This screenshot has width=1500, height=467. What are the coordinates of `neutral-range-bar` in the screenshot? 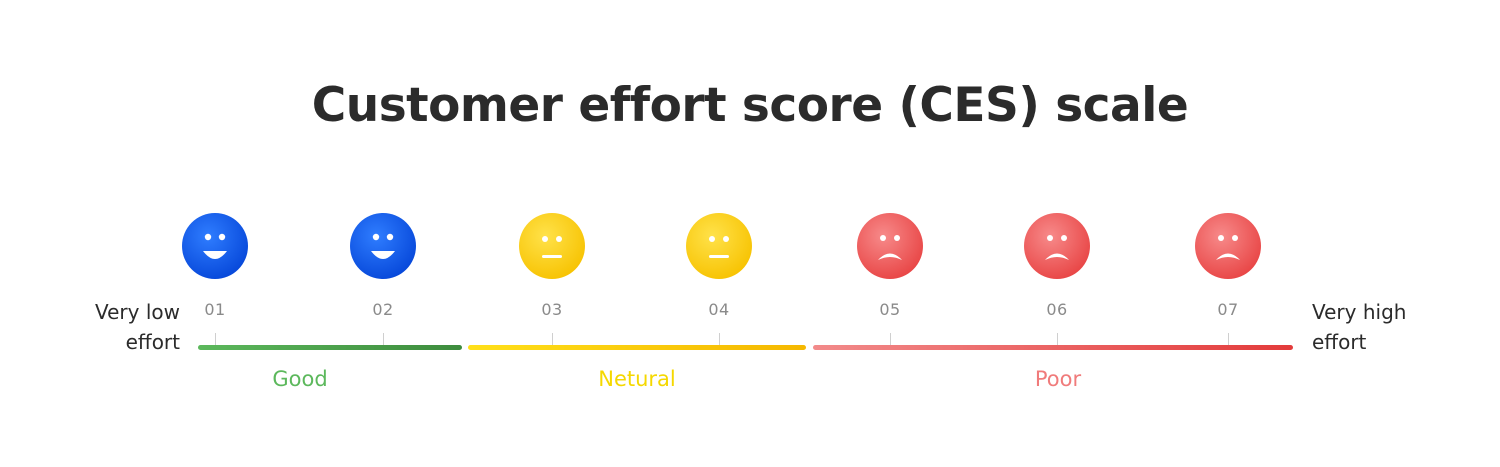 It's located at (637, 347).